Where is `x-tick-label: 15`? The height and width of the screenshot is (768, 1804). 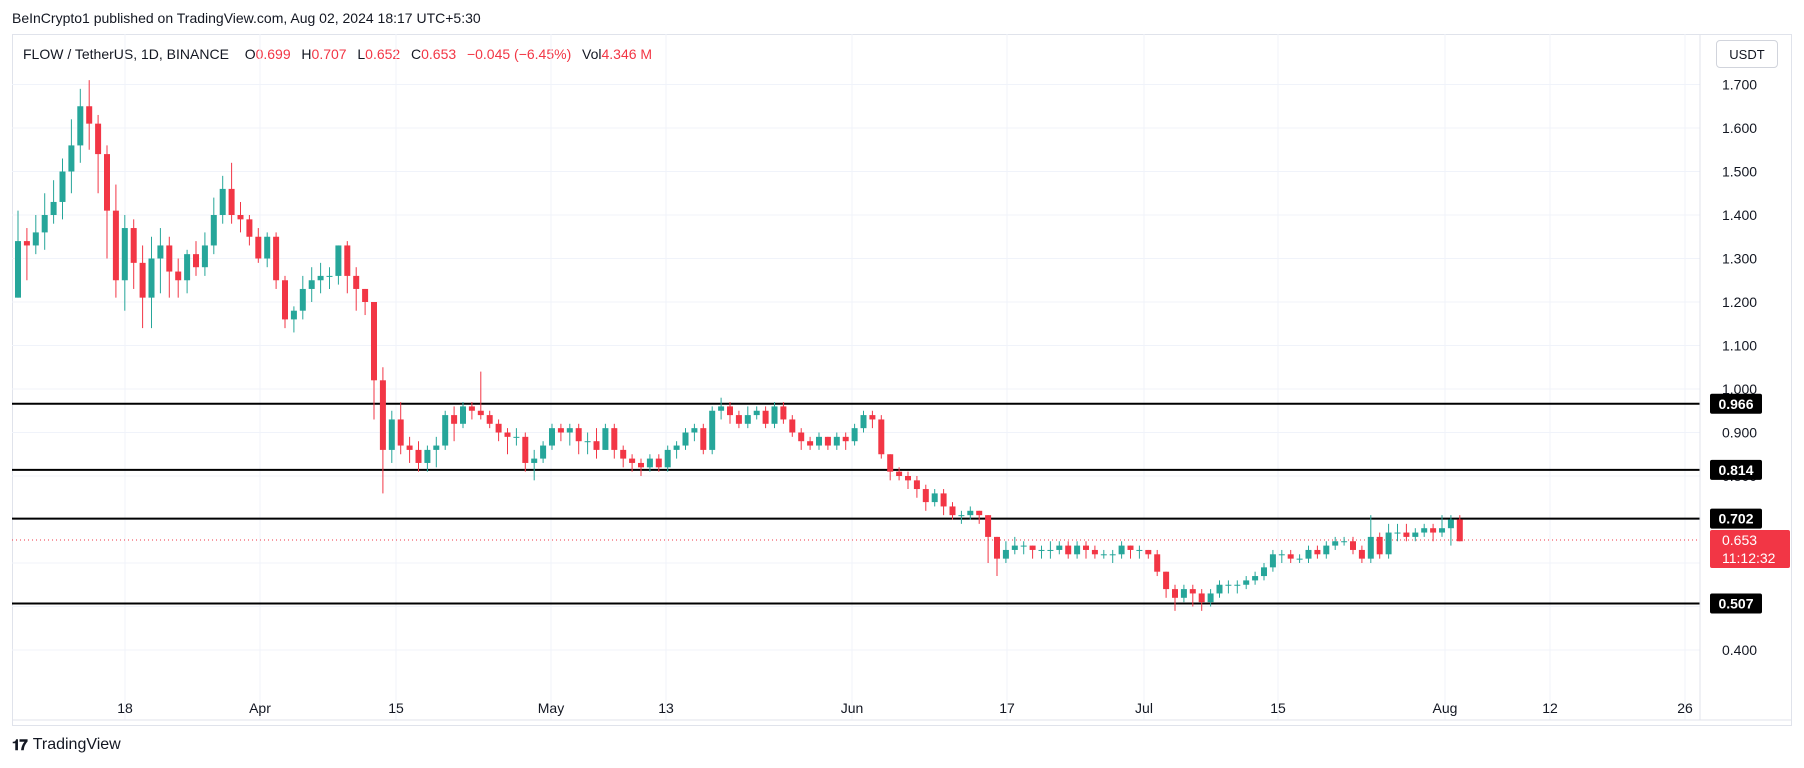 x-tick-label: 15 is located at coordinates (1278, 708).